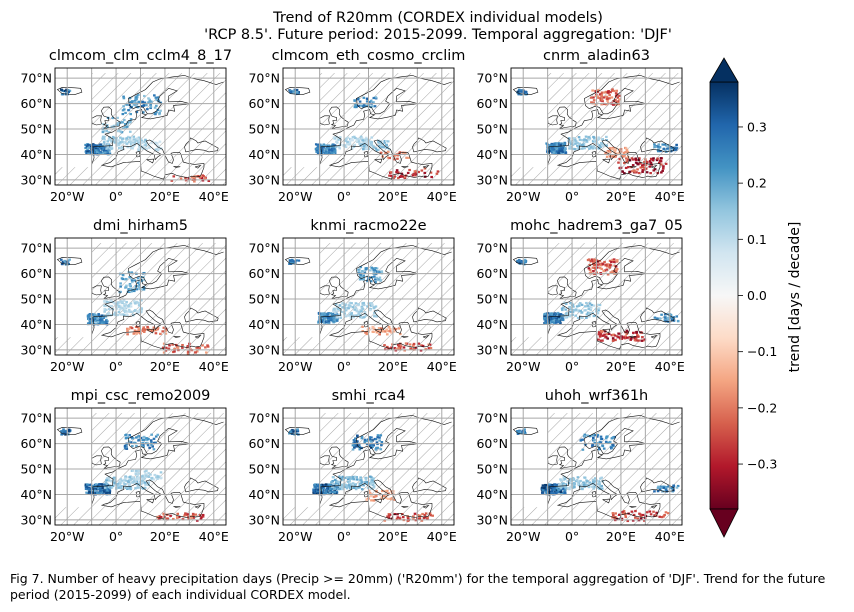 Image resolution: width=854 pixels, height=612 pixels. I want to click on x-tick-label: 40°E, so click(214, 366).